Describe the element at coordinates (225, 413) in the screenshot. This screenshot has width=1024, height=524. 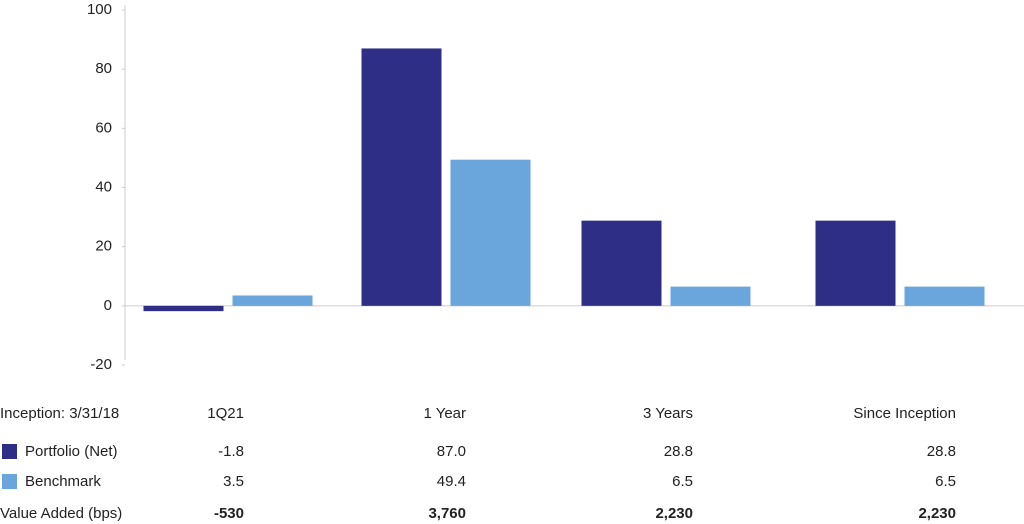
I see `column-header: 1Q21` at that location.